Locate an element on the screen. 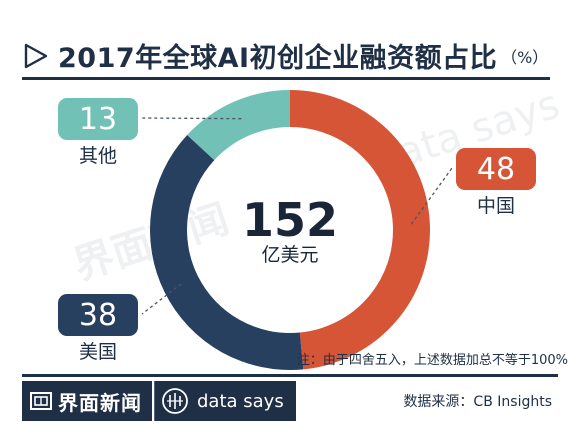 This screenshot has height=443, width=580. slice-value-box-other: 13 is located at coordinates (98, 119).